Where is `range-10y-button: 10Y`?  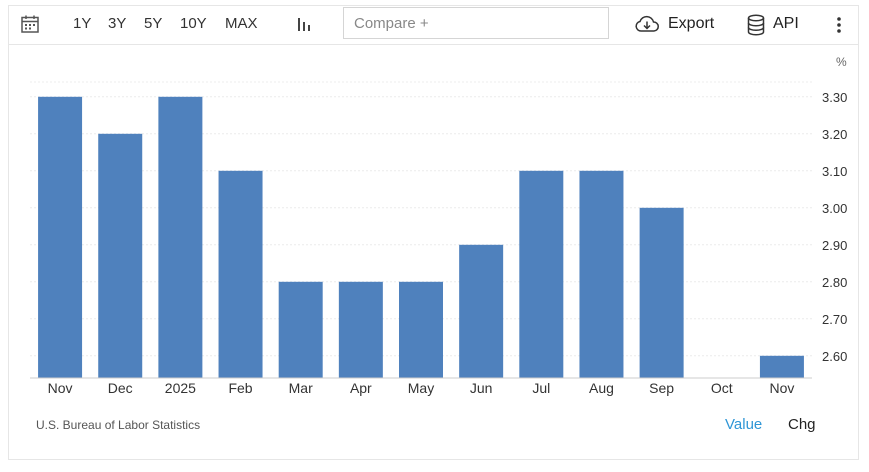
range-10y-button: 10Y is located at coordinates (193, 23).